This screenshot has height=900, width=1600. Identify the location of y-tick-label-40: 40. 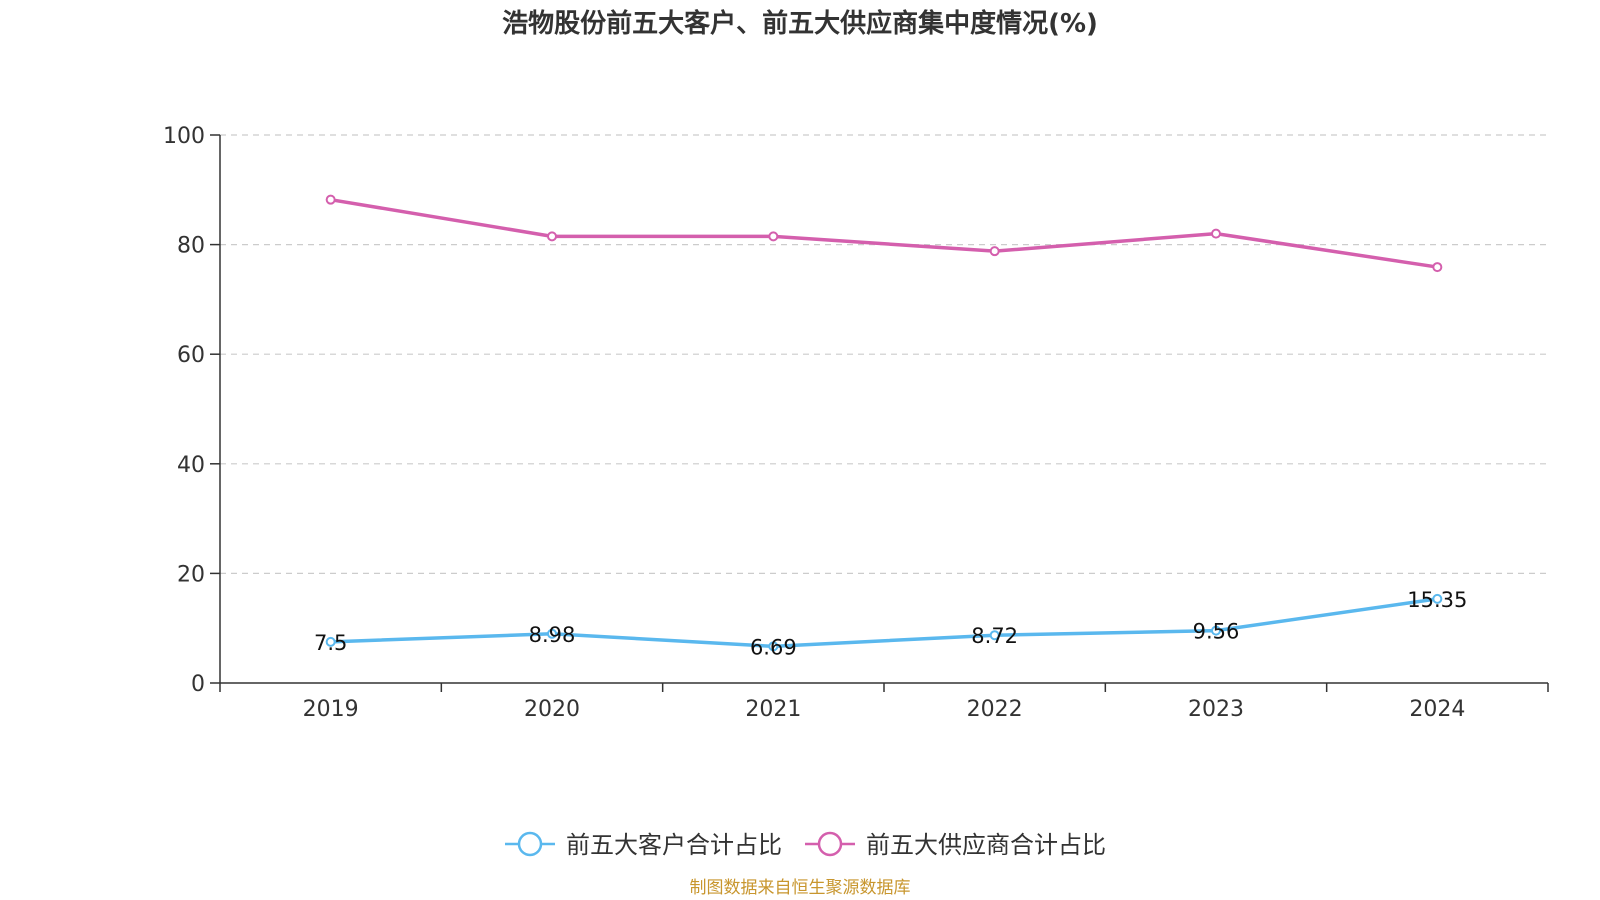
(191, 465).